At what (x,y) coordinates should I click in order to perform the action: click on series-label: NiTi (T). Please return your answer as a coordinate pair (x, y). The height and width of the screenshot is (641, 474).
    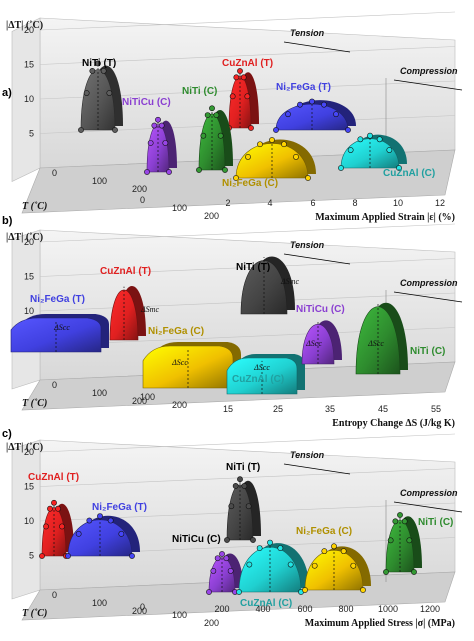
    Looking at the image, I should click on (243, 467).